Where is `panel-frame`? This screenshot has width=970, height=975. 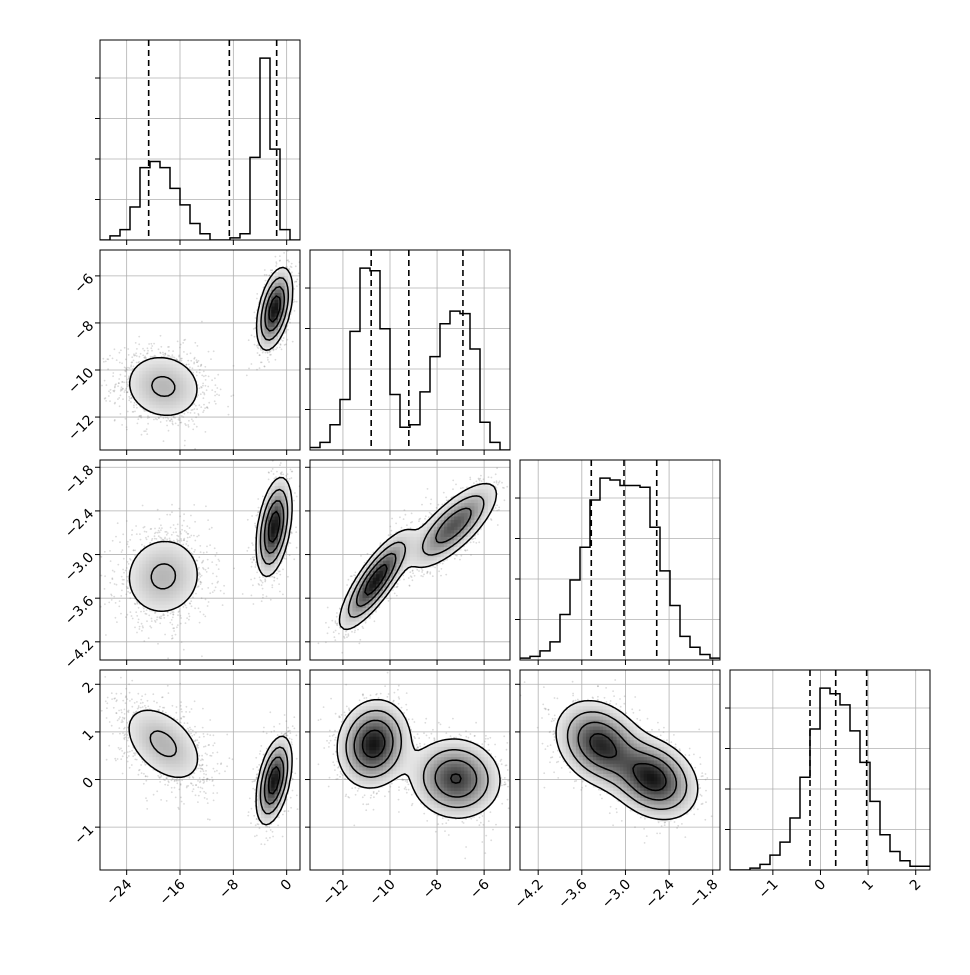 panel-frame is located at coordinates (620, 560).